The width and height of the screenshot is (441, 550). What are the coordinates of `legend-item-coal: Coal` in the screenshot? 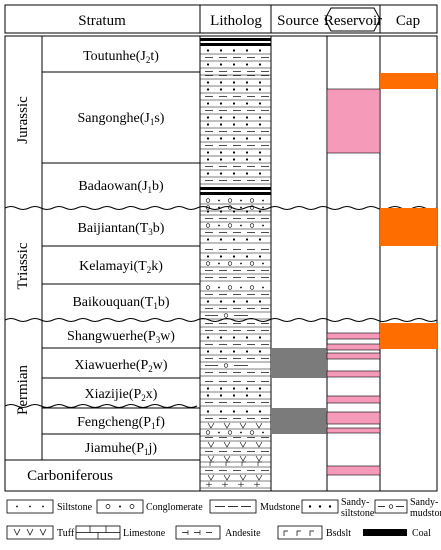 It's located at (397, 533).